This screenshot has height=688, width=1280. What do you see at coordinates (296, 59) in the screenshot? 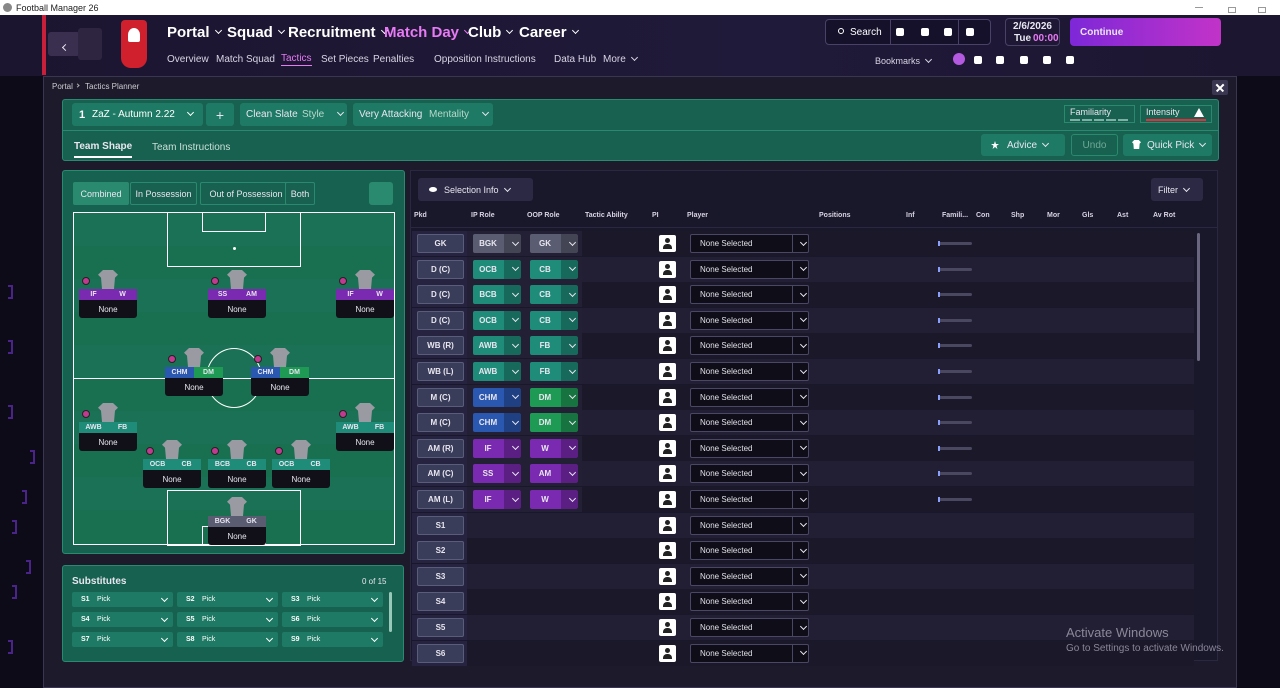
I see `sub-nav-item: Tactics` at bounding box center [296, 59].